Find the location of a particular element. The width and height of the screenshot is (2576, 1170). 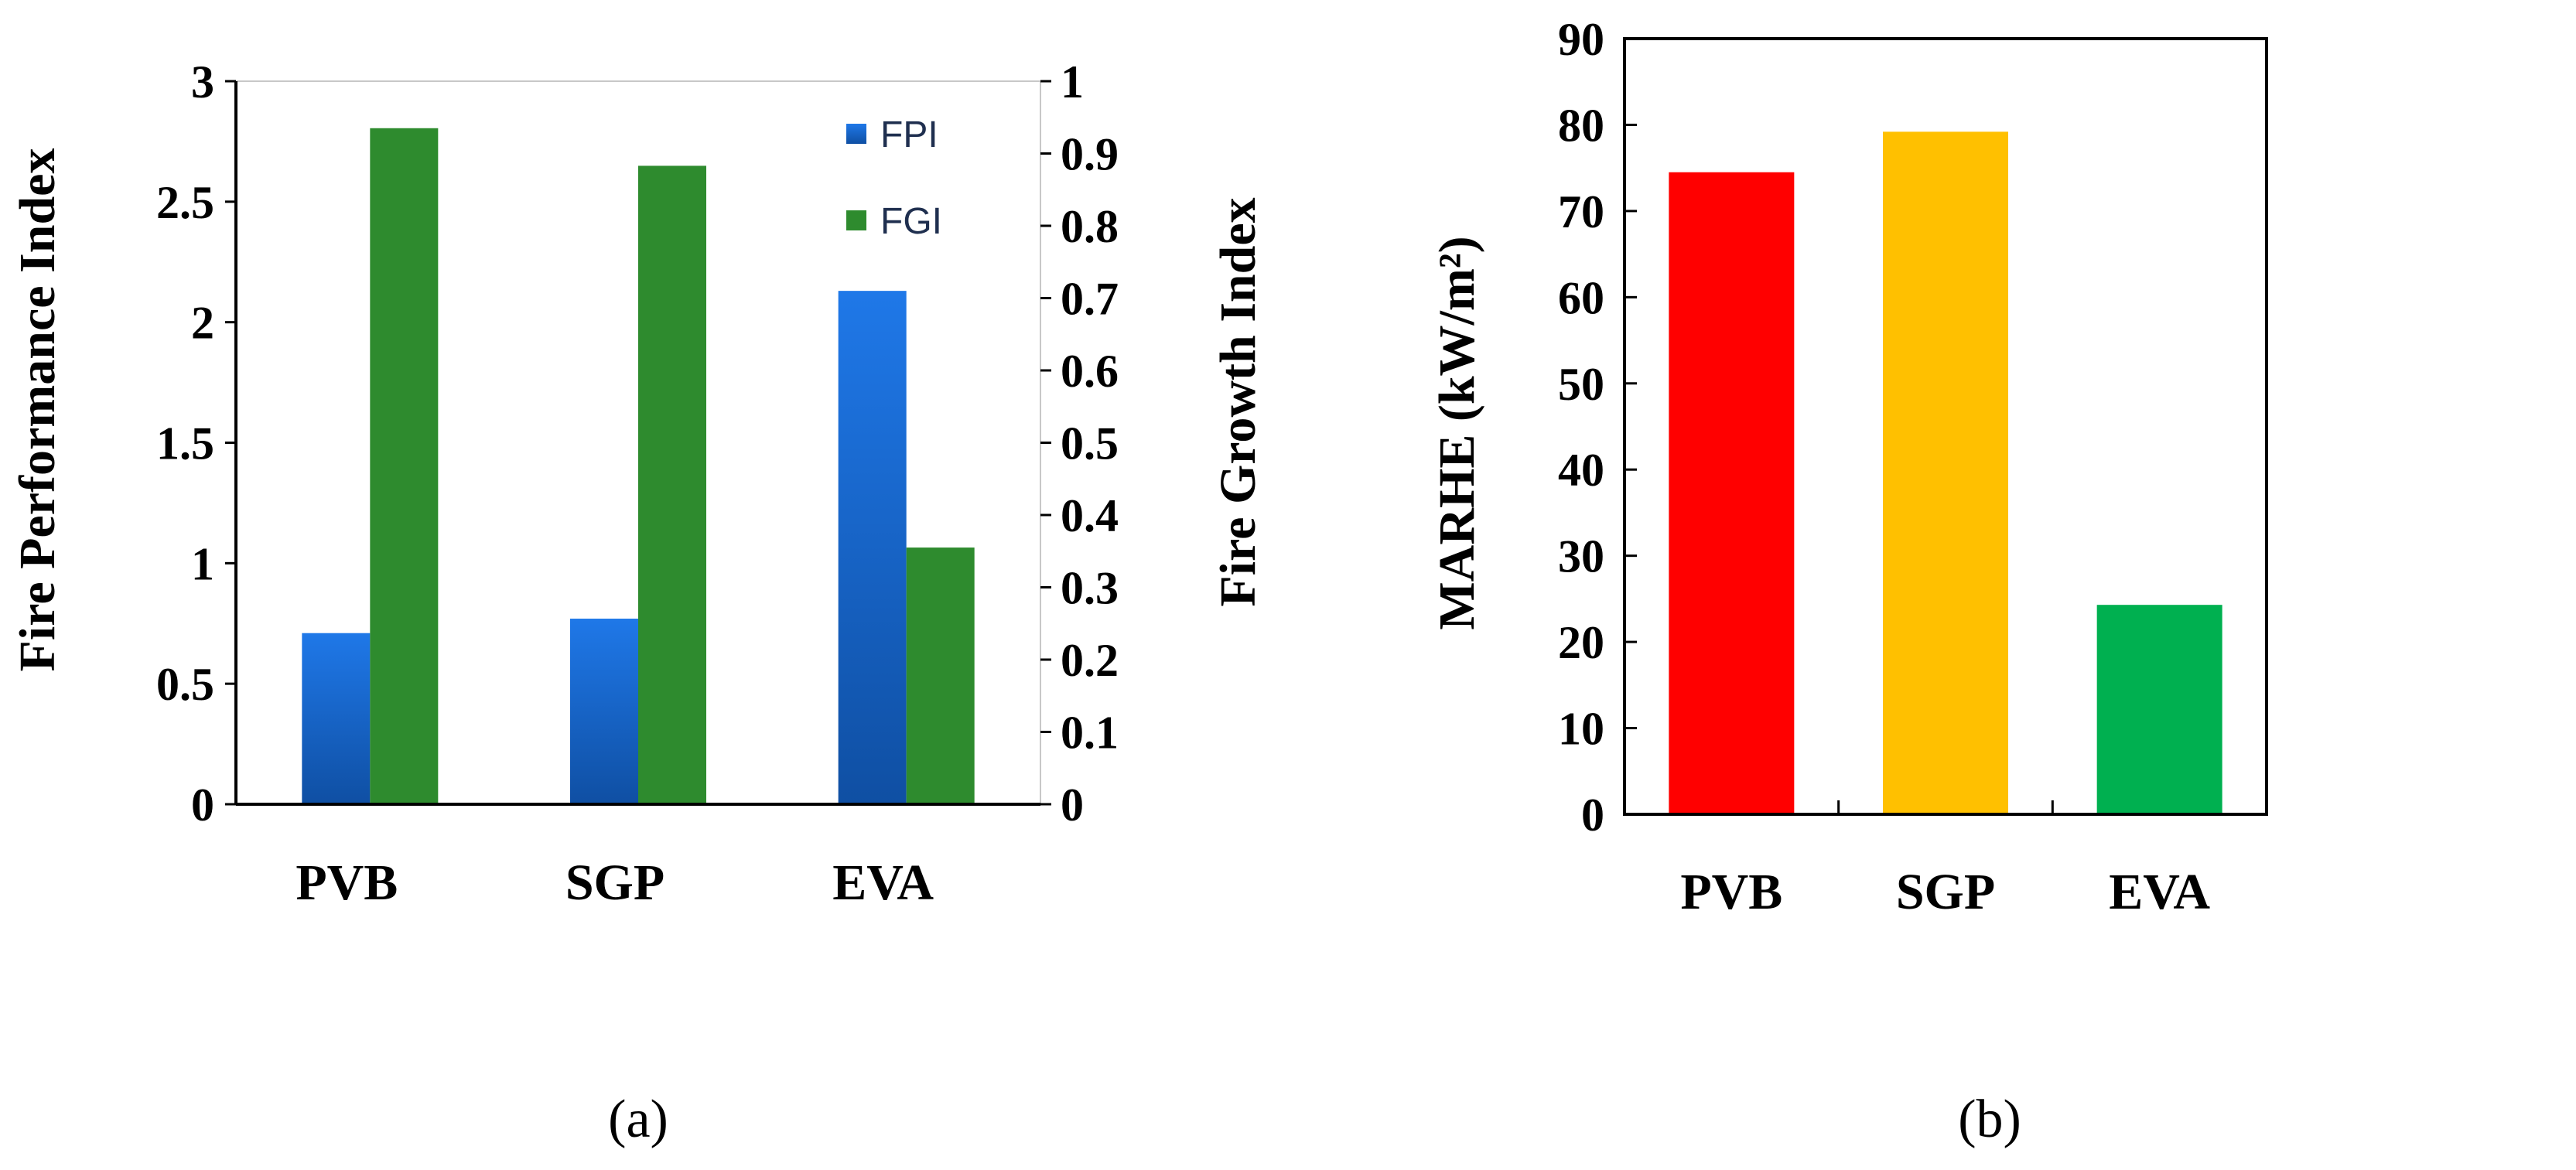

chart-b-y-tick-label: 10 is located at coordinates (1581, 729).